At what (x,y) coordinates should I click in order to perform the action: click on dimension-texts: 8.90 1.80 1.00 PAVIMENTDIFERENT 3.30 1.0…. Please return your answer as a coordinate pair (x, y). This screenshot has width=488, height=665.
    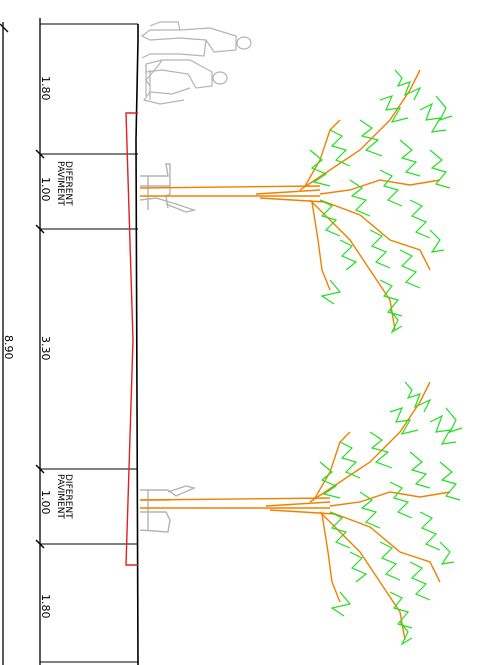
    Looking at the image, I should click on (37, 347).